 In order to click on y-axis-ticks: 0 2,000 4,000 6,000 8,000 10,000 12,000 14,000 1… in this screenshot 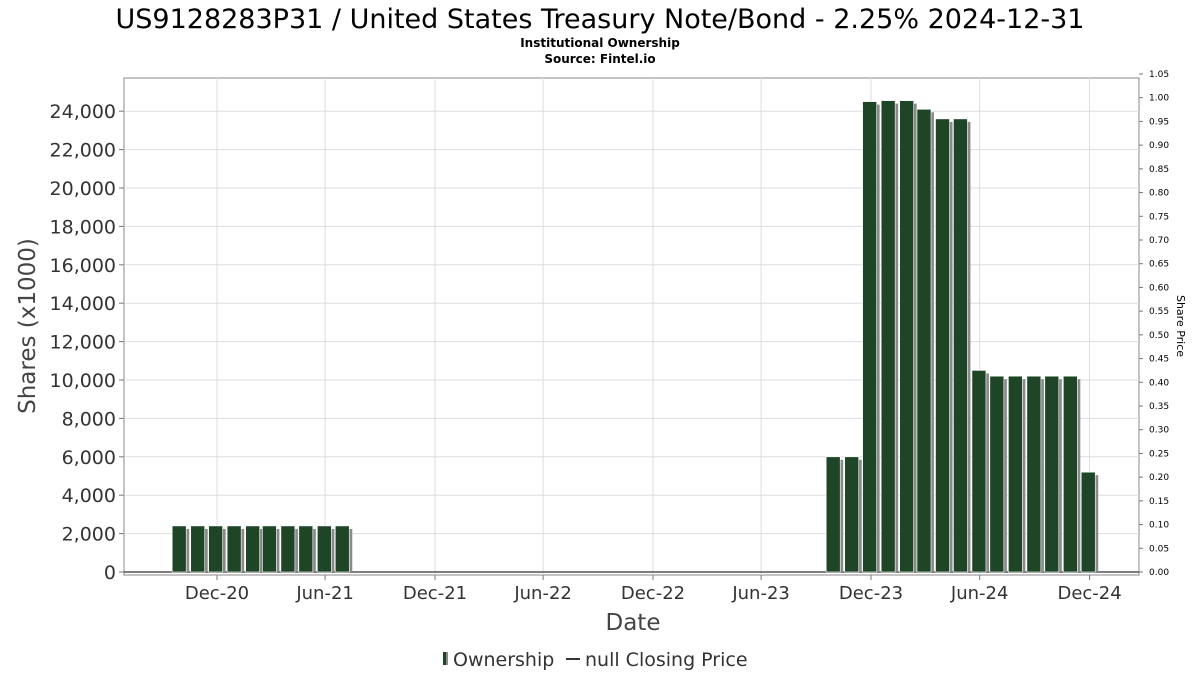, I will do `click(87, 342)`.